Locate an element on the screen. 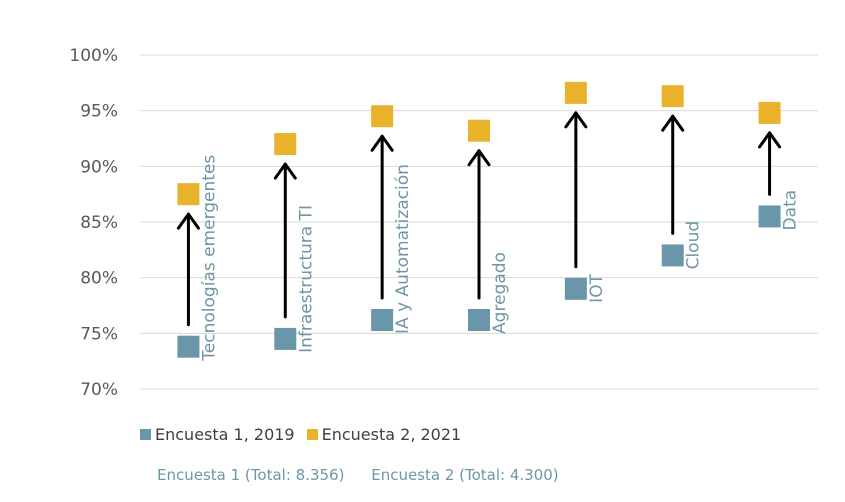 This screenshot has width=845, height=502. y-tick-label: 70% is located at coordinates (99, 390).